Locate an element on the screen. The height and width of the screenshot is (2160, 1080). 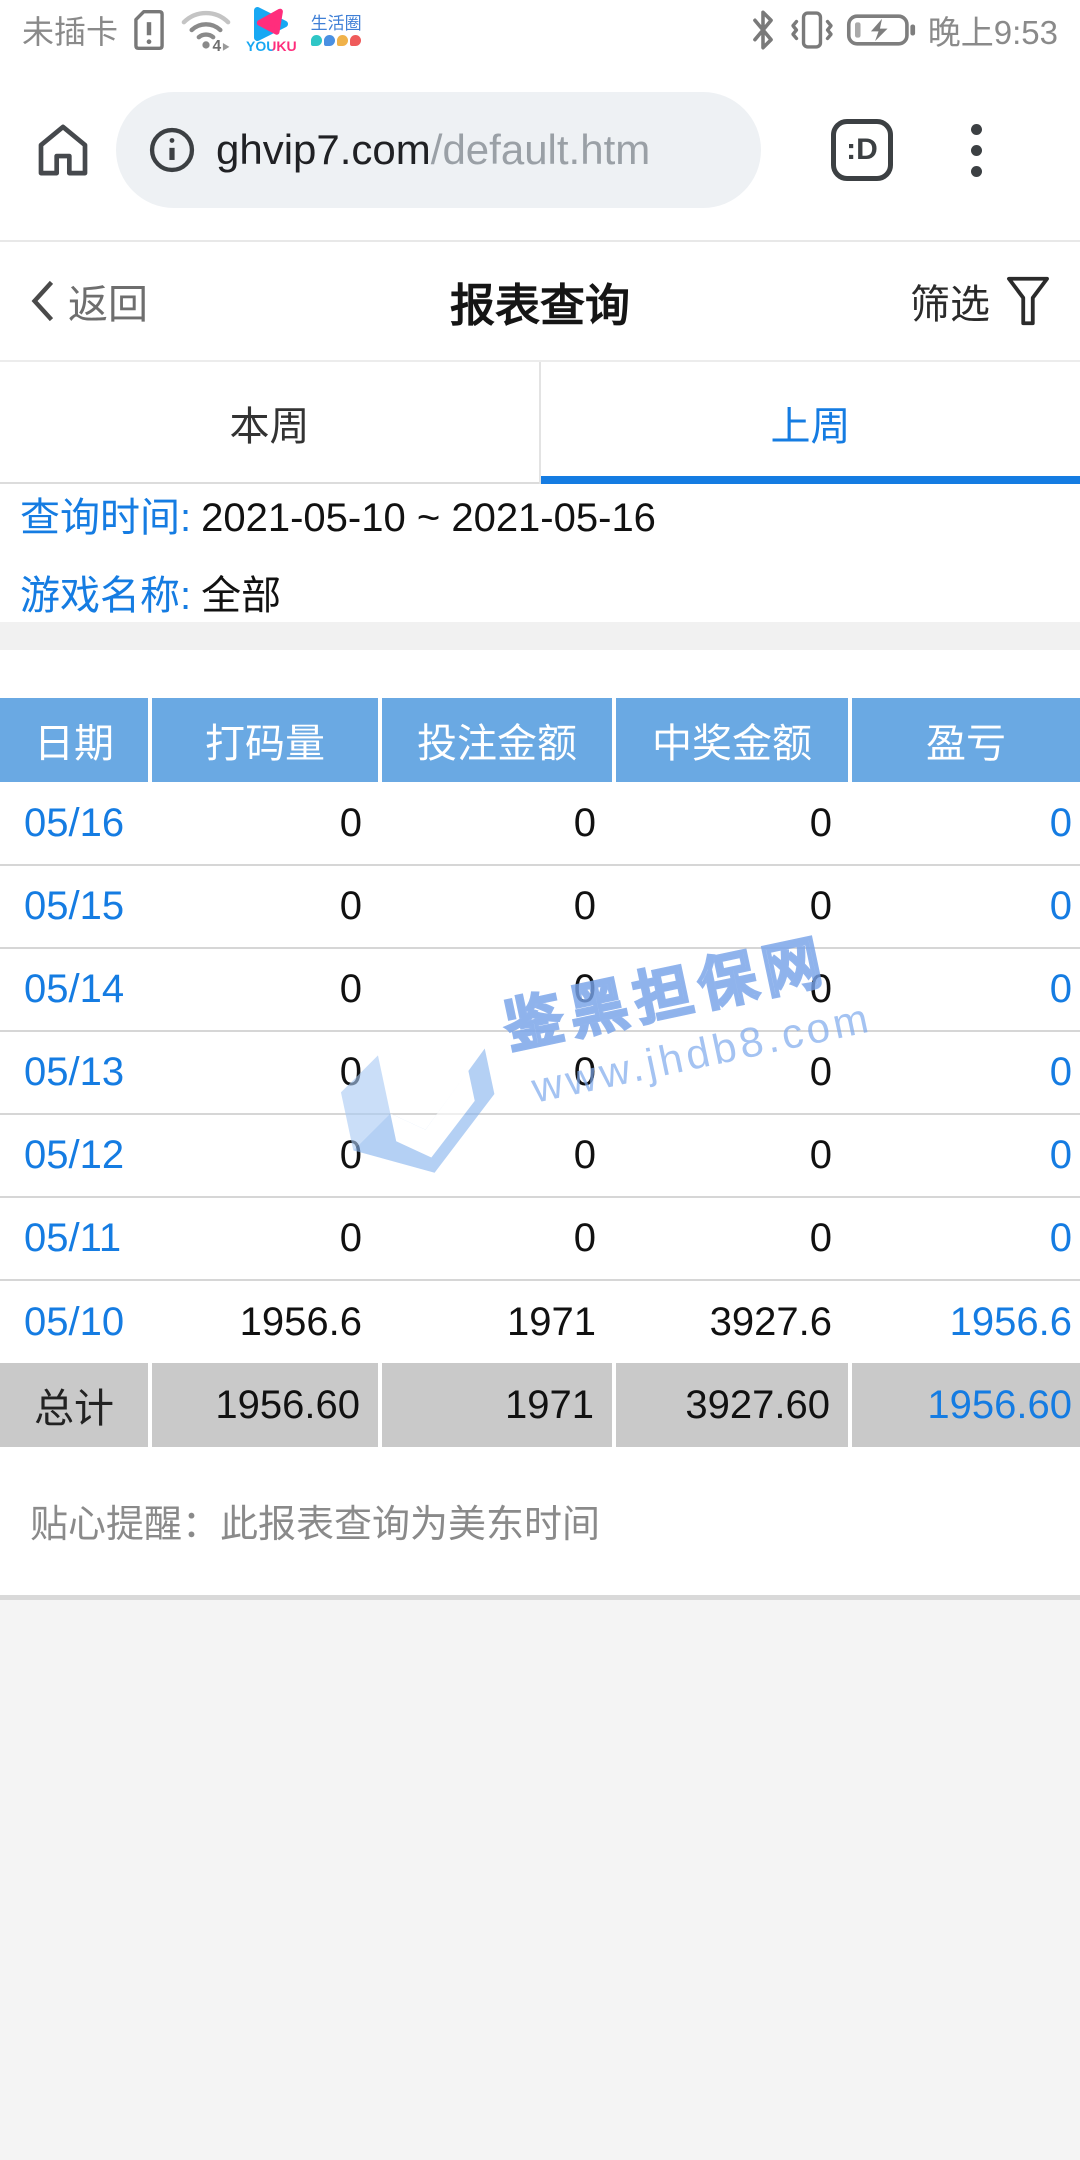
date-link: 05/15 is located at coordinates (75, 907).